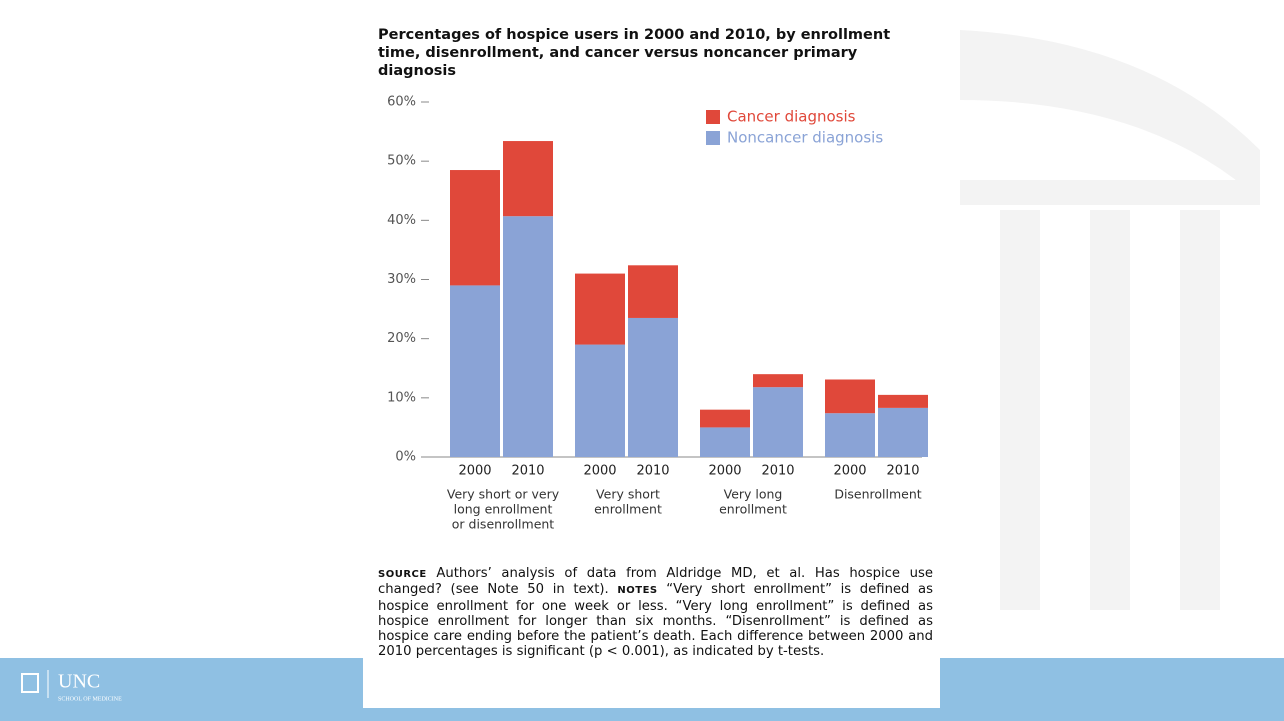  I want to click on source-label: SOURCE, so click(402, 574).